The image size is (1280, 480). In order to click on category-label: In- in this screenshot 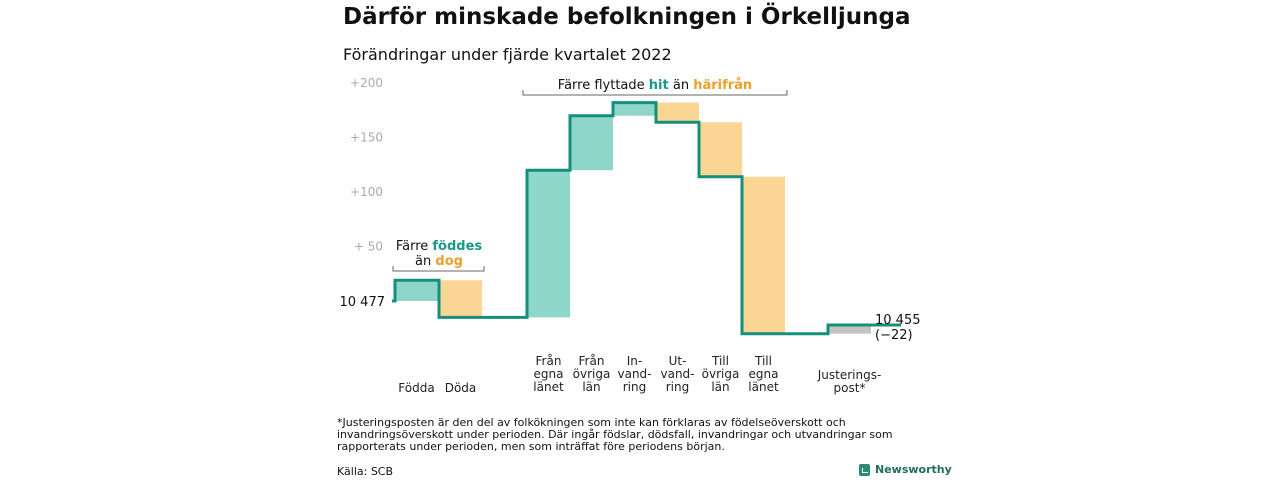, I will do `click(634, 361)`.